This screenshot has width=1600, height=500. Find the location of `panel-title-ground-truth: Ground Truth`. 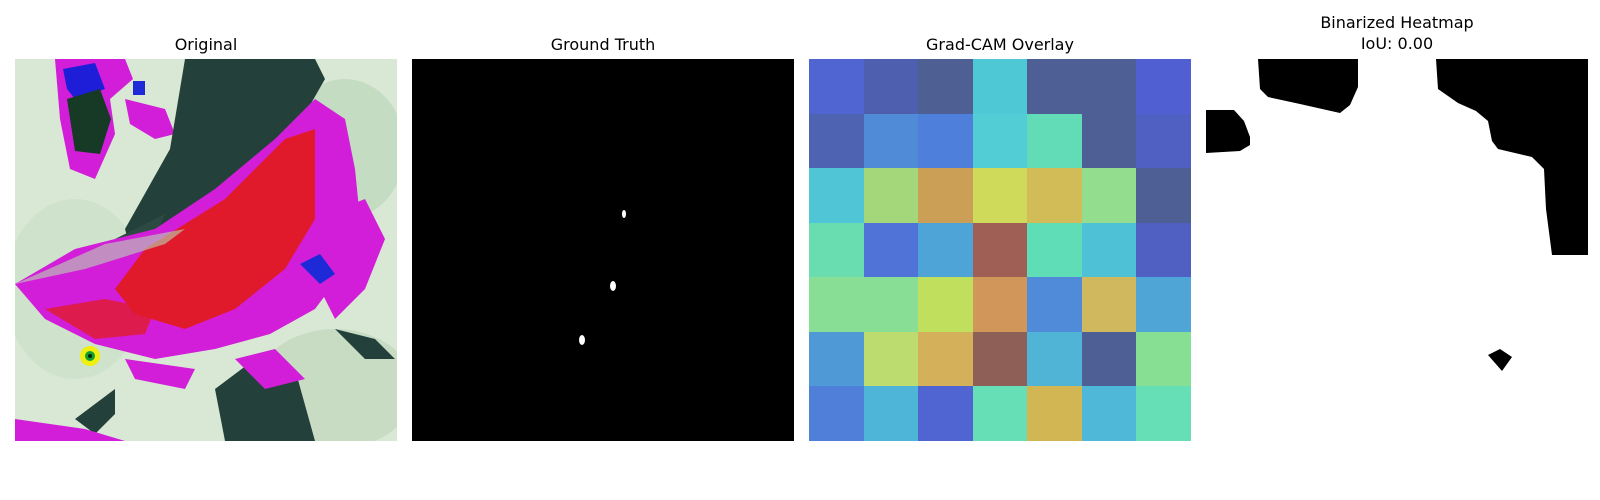

panel-title-ground-truth: Ground Truth is located at coordinates (603, 44).